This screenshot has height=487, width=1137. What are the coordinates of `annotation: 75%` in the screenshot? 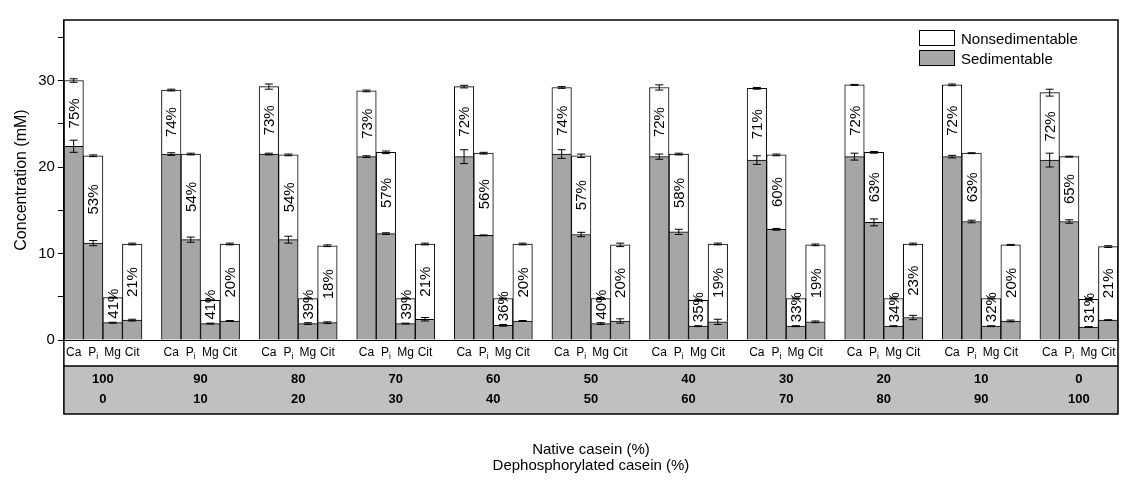 It's located at (73, 113).